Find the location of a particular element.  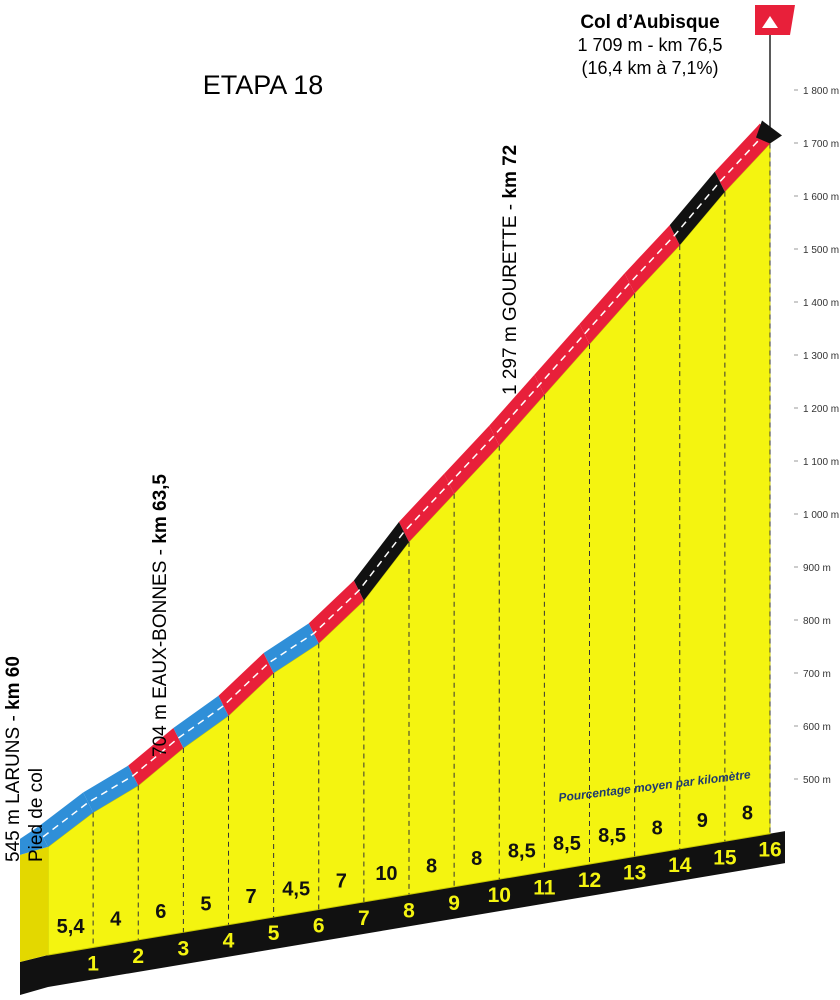

gradient-label: 5,4 is located at coordinates (71, 927).